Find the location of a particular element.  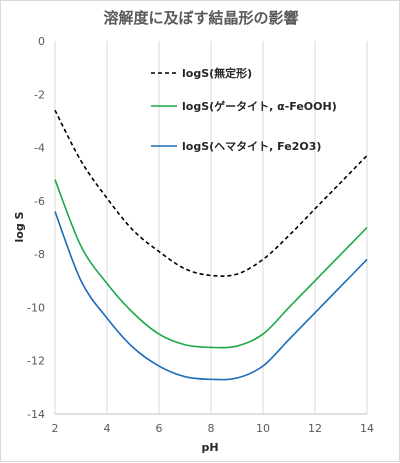

y-tick-label: -2 is located at coordinates (39, 94).